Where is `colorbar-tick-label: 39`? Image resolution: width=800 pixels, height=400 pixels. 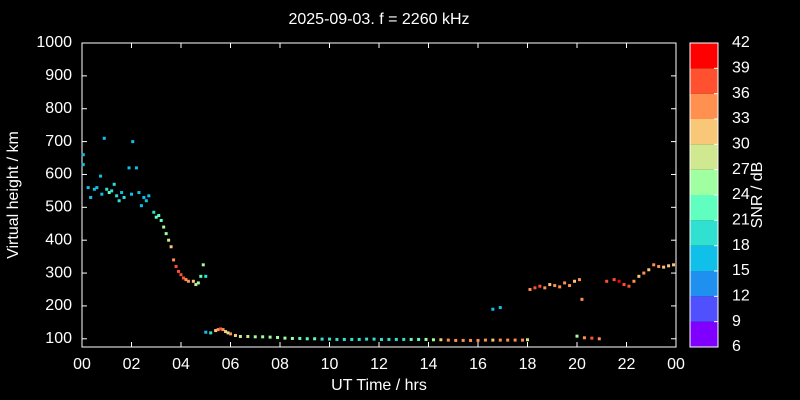
colorbar-tick-label: 39 is located at coordinates (741, 68).